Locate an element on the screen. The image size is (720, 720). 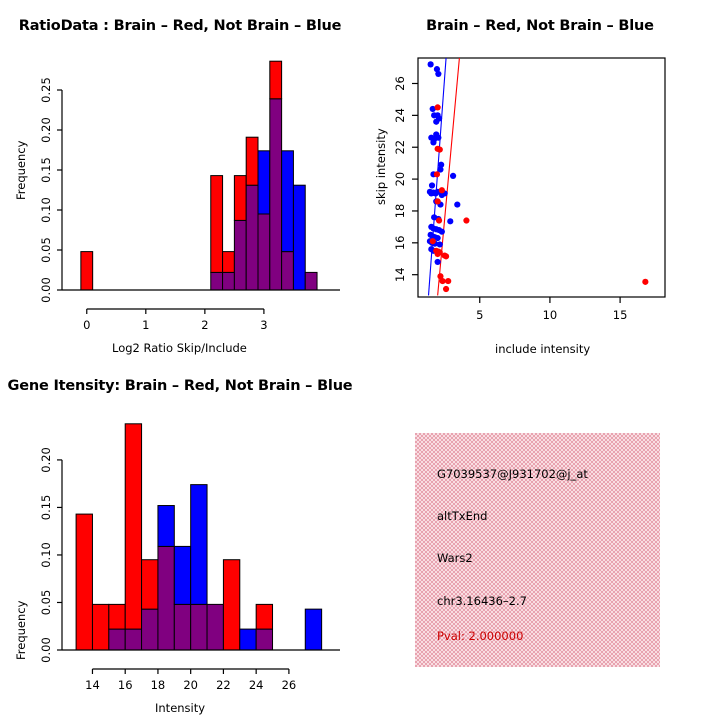
x-tick-label: 22 is located at coordinates (223, 685).